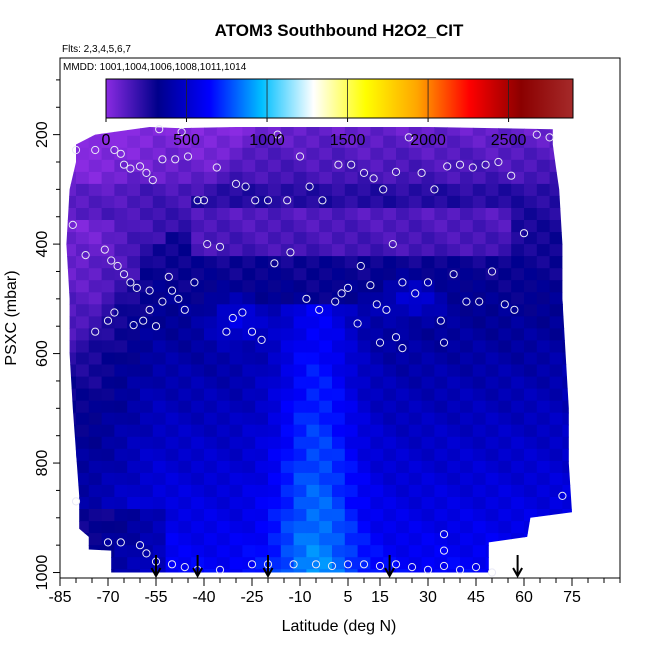  I want to click on flights-label: Flts: 2,3,4,5,6,7, so click(96, 49).